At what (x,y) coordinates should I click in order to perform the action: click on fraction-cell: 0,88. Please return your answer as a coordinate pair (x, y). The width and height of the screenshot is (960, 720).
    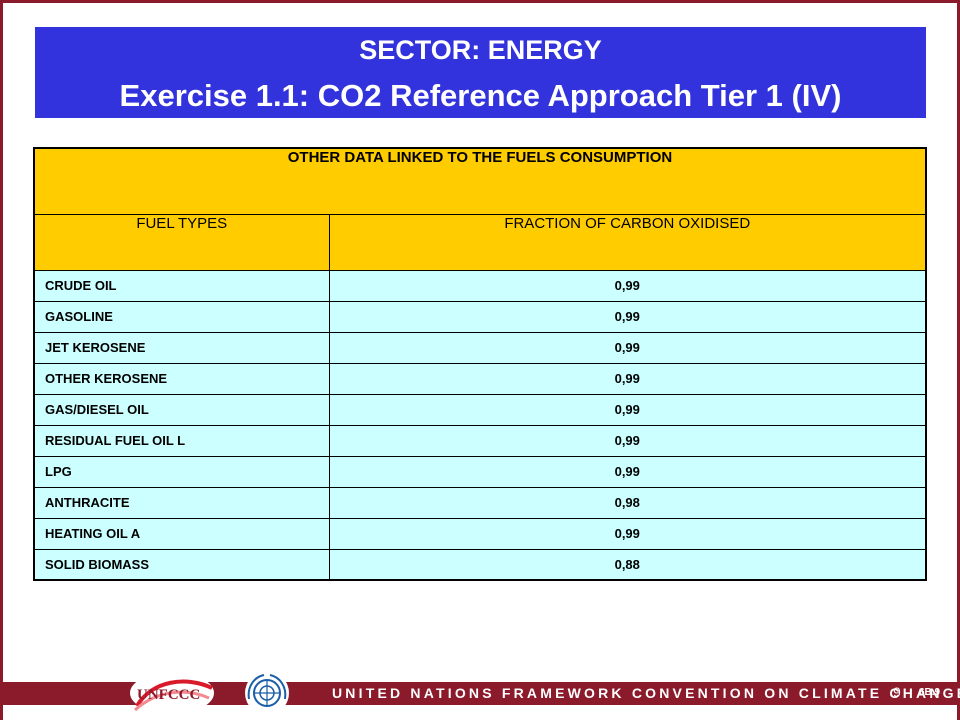
    Looking at the image, I should click on (627, 564).